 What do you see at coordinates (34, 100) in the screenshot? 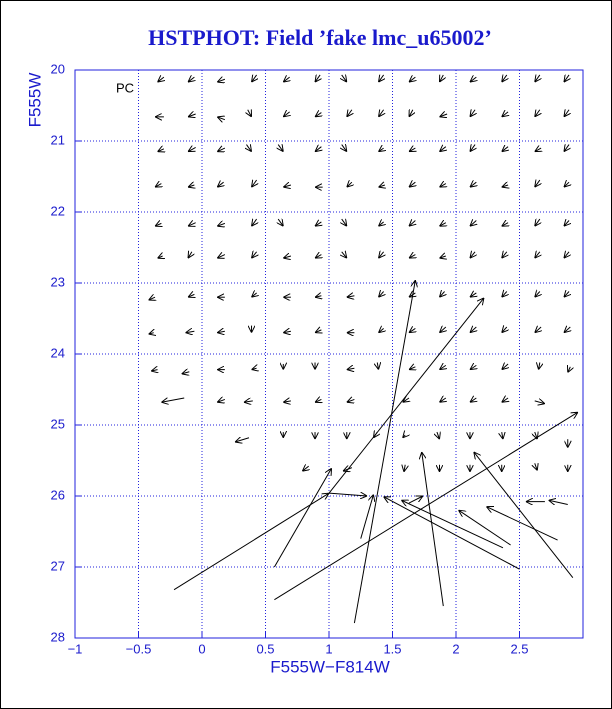
I see `y-axis-label: F555W` at bounding box center [34, 100].